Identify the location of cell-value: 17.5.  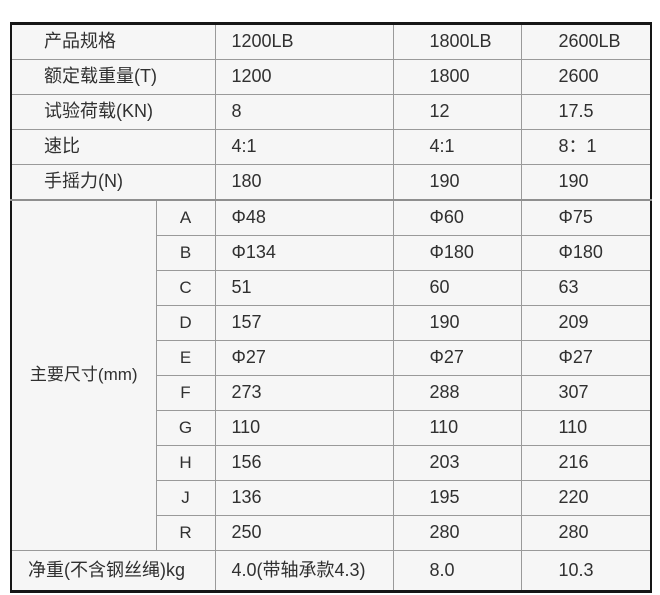
(586, 112).